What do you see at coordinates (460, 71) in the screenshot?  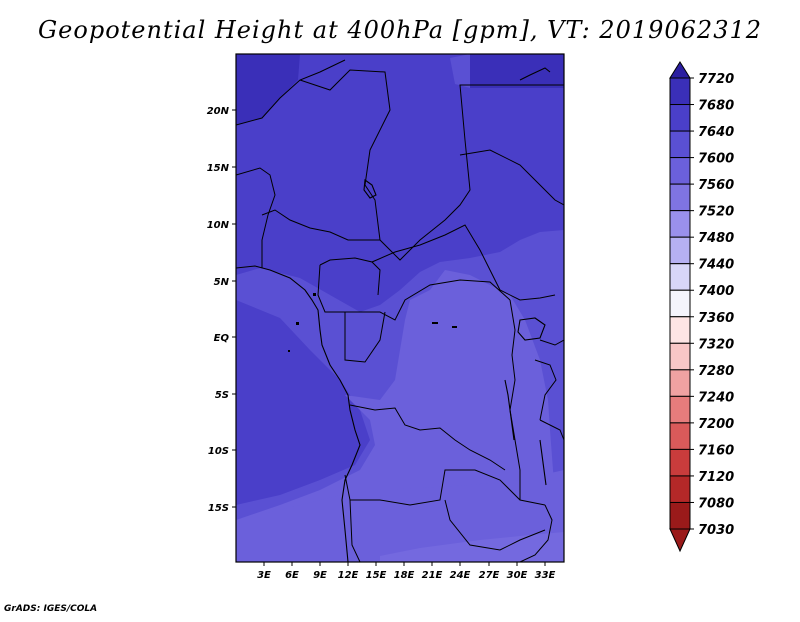 I see `field-7600-north` at bounding box center [460, 71].